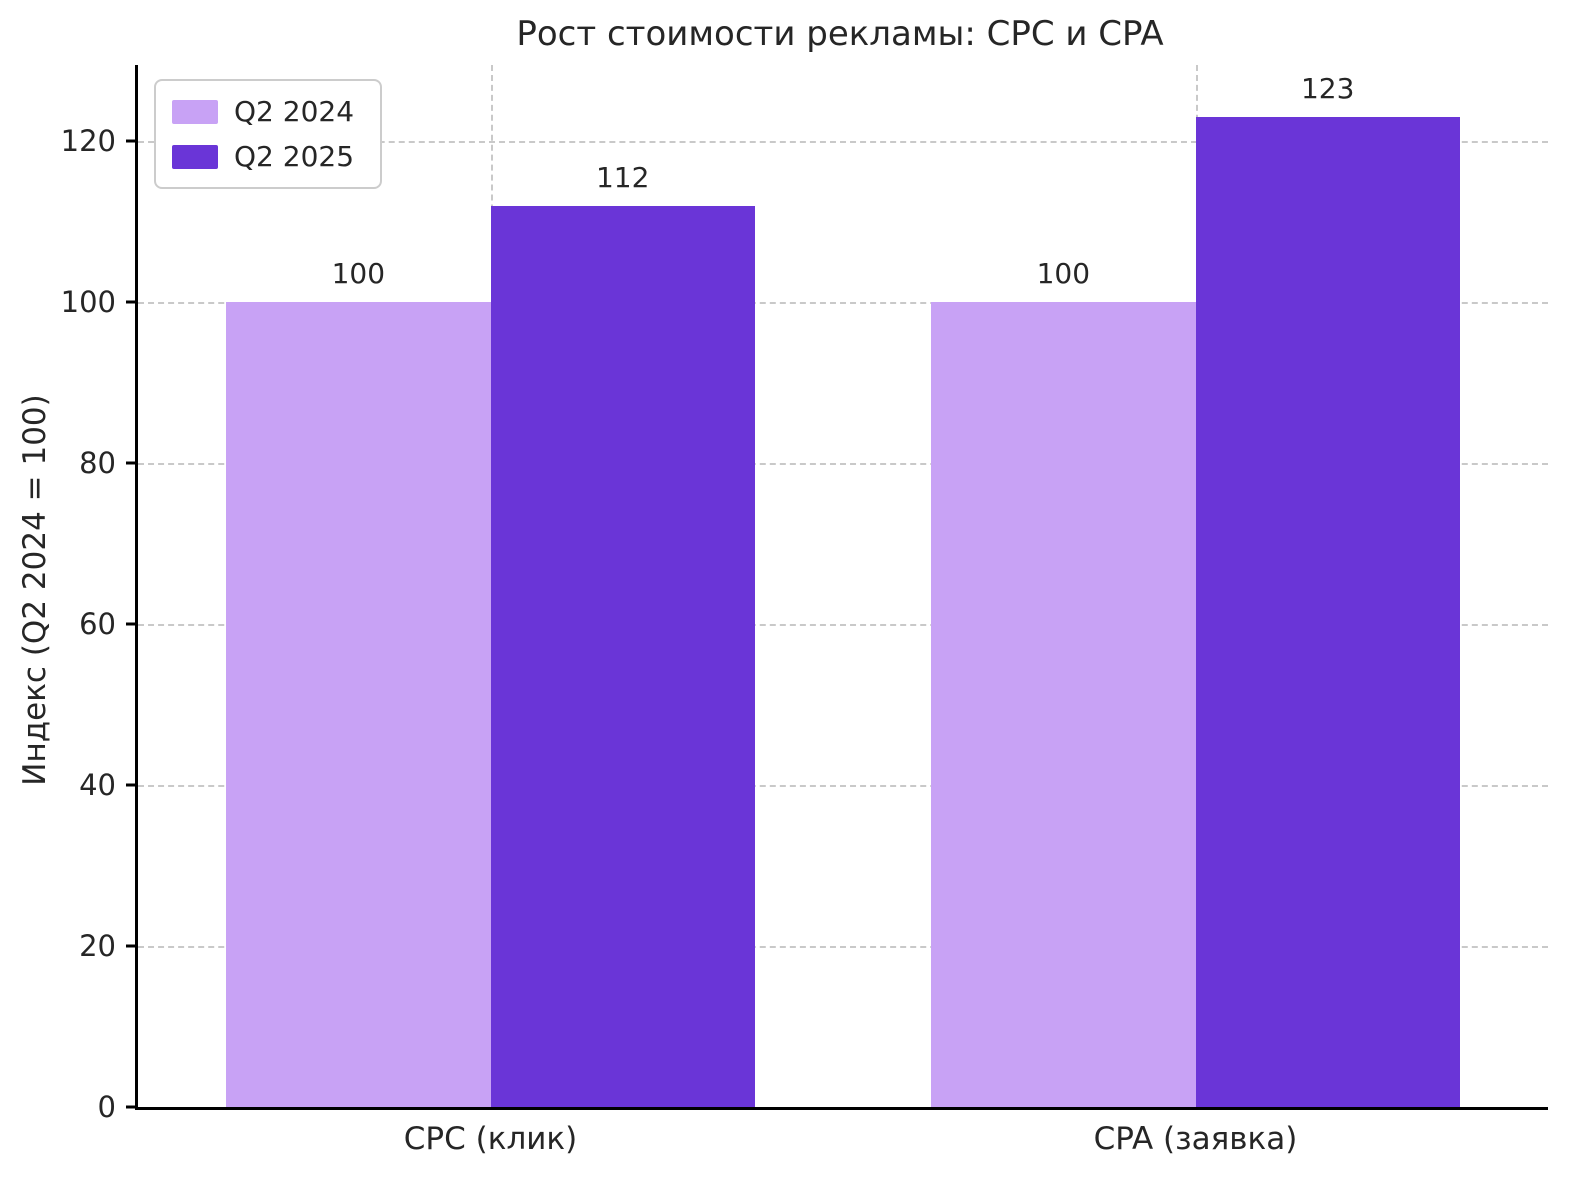  What do you see at coordinates (840, 34) in the screenshot?
I see `chart-title: Рост стоимости рекламы: CPC и CPA` at bounding box center [840, 34].